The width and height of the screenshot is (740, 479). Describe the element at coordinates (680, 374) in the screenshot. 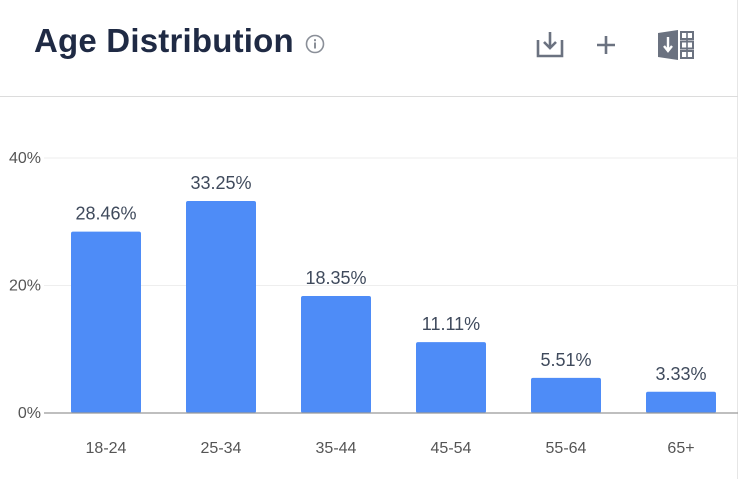

I see `data-label: 3.33%` at that location.